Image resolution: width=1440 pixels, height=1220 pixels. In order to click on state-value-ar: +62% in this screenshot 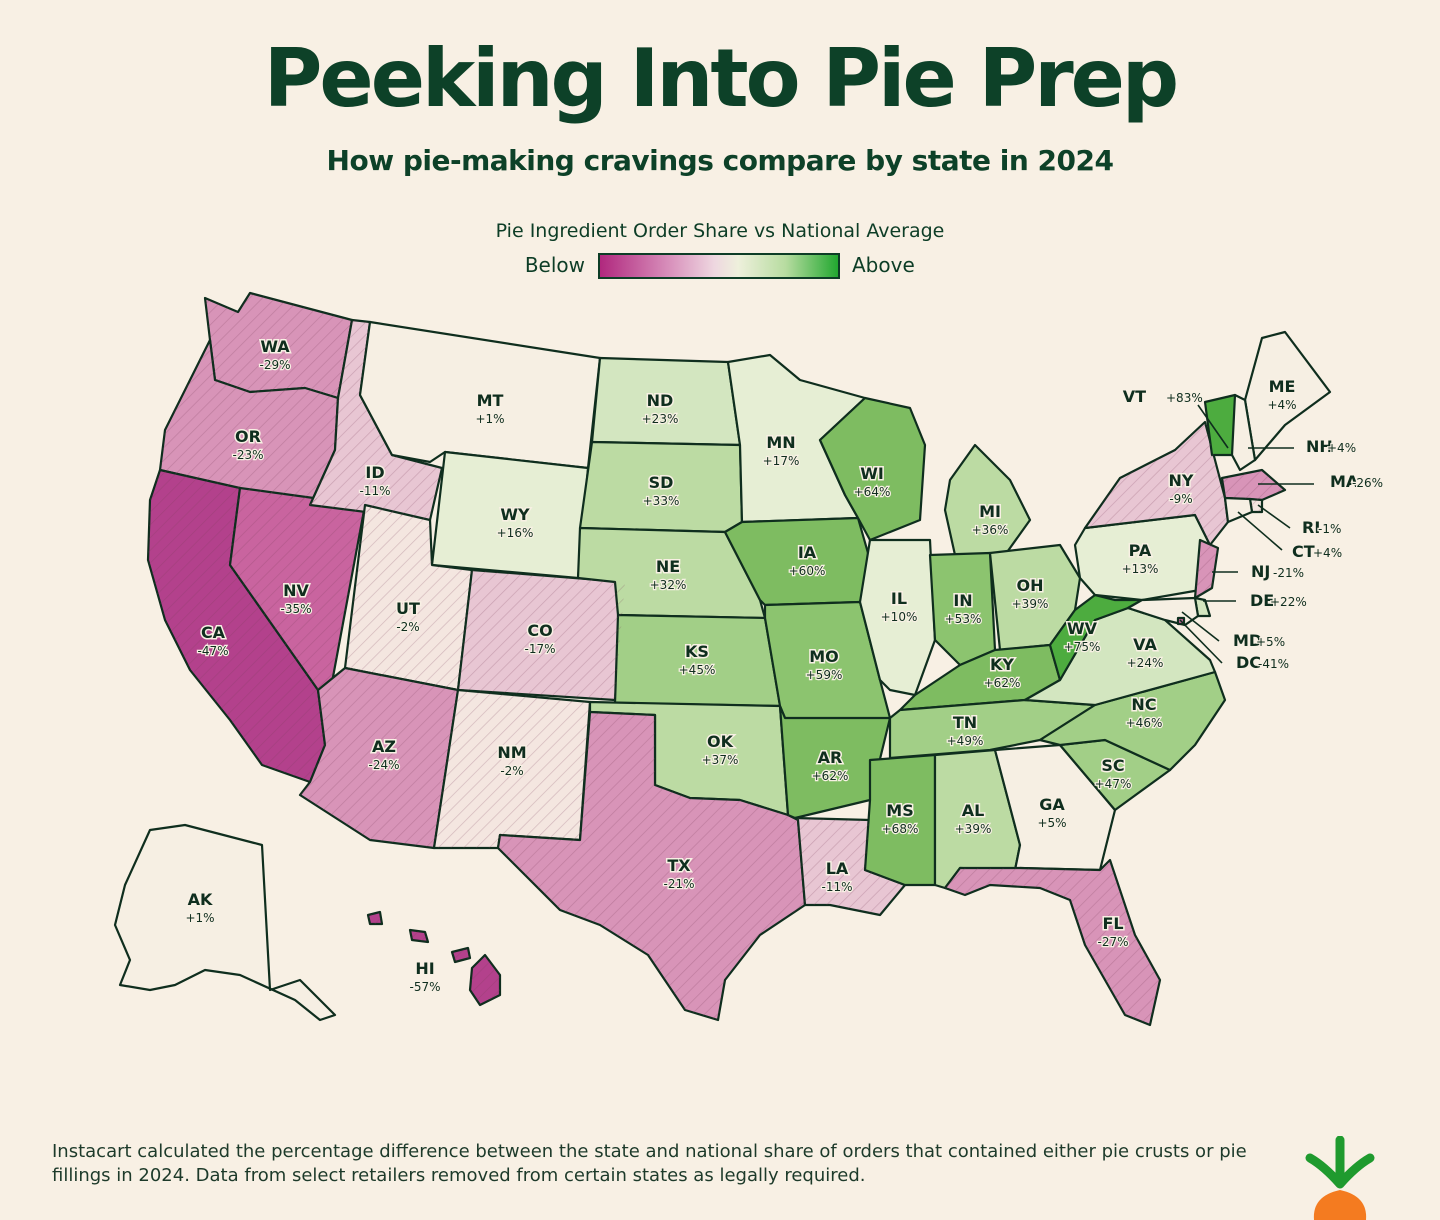, I will do `click(830, 776)`.